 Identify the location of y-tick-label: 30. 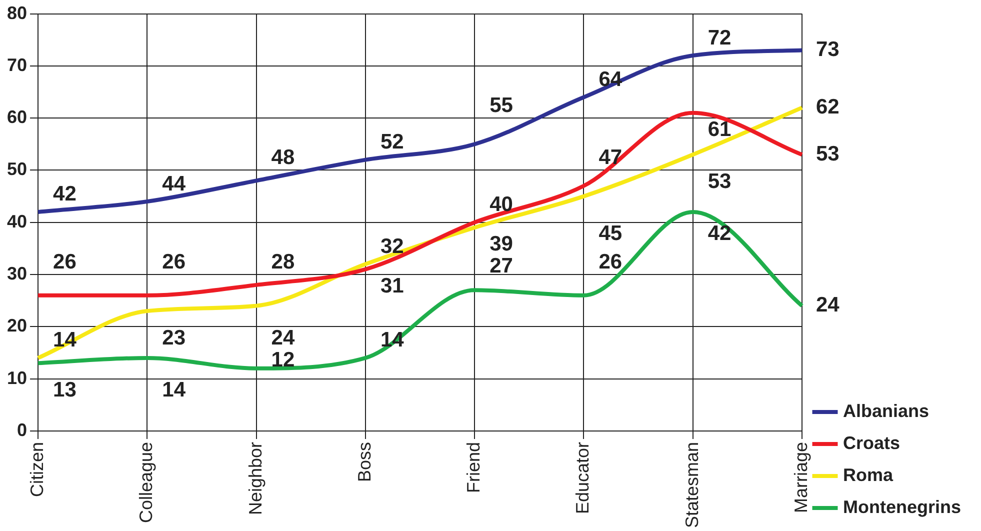
(17, 273).